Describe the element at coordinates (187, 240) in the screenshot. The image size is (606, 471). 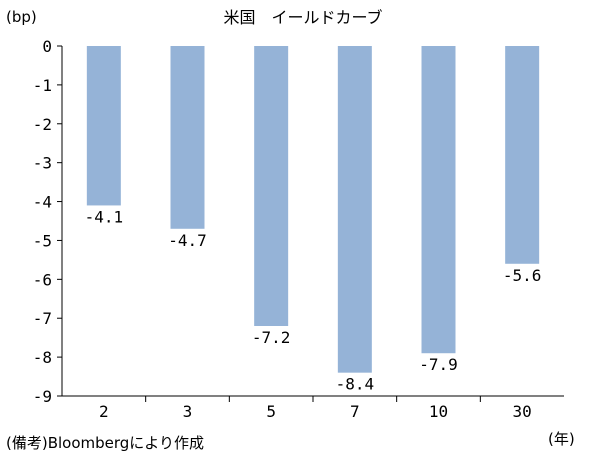
I see `data-label-3: -4.7` at that location.